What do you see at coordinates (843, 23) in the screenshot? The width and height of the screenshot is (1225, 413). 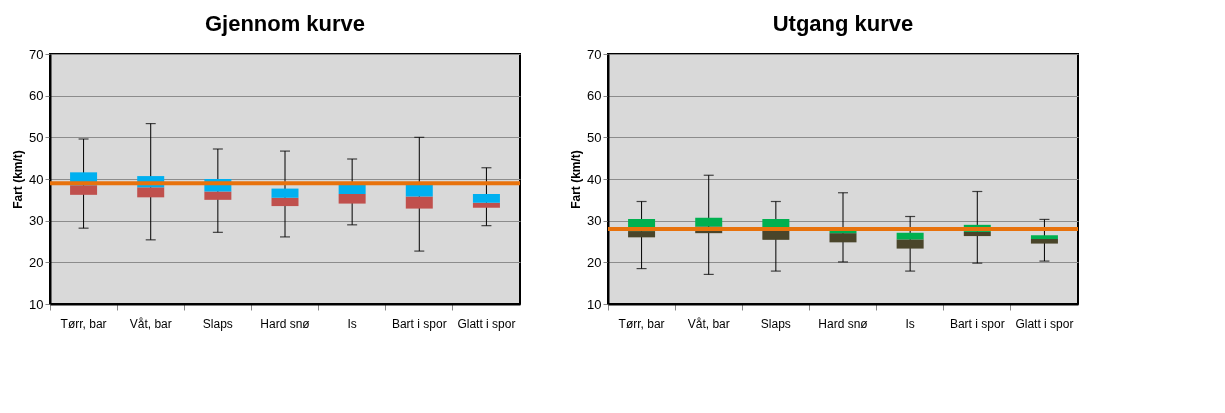 I see `chart-title: Utgang kurve` at bounding box center [843, 23].